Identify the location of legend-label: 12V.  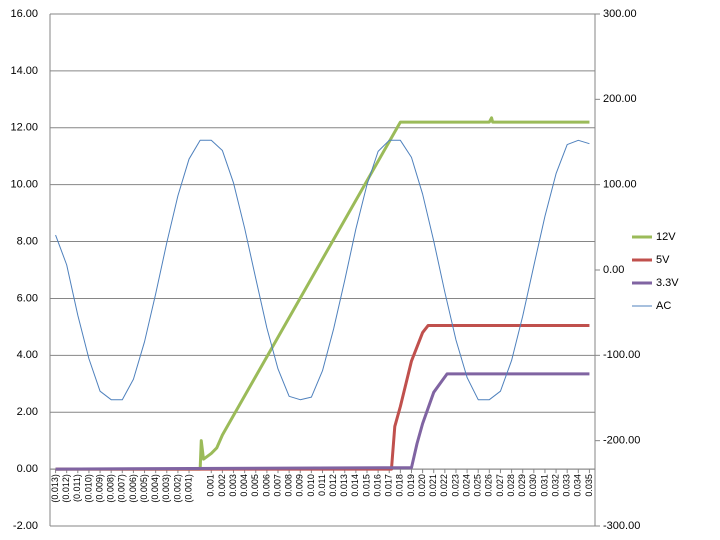
(666, 237).